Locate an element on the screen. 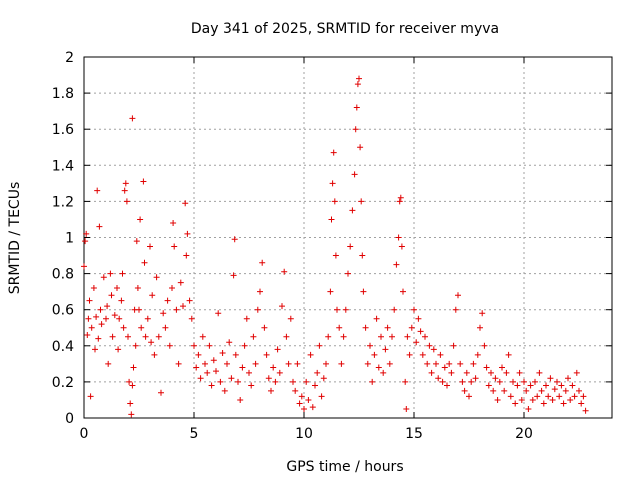 This screenshot has height=480, width=640. y-tick-label: 0.4 is located at coordinates (63, 347).